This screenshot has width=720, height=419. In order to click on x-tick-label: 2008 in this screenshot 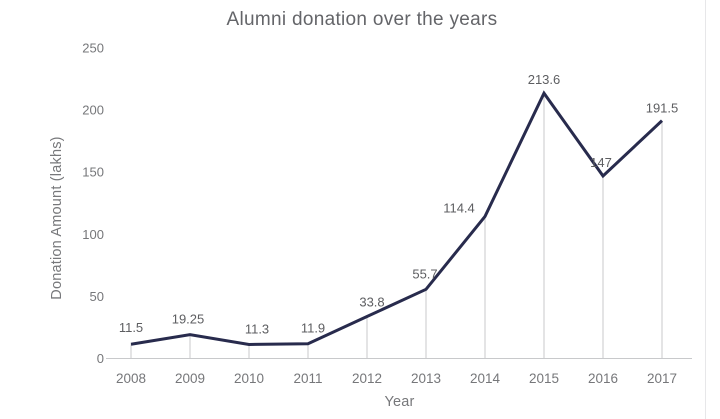, I will do `click(131, 378)`.